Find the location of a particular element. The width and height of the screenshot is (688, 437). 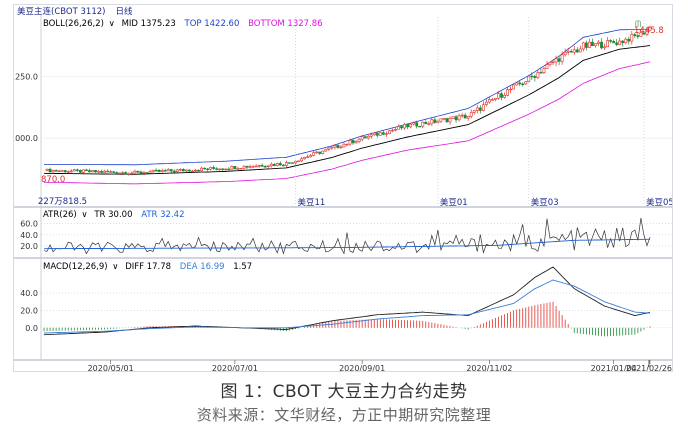

contract-label: 美豆01 is located at coordinates (454, 202).